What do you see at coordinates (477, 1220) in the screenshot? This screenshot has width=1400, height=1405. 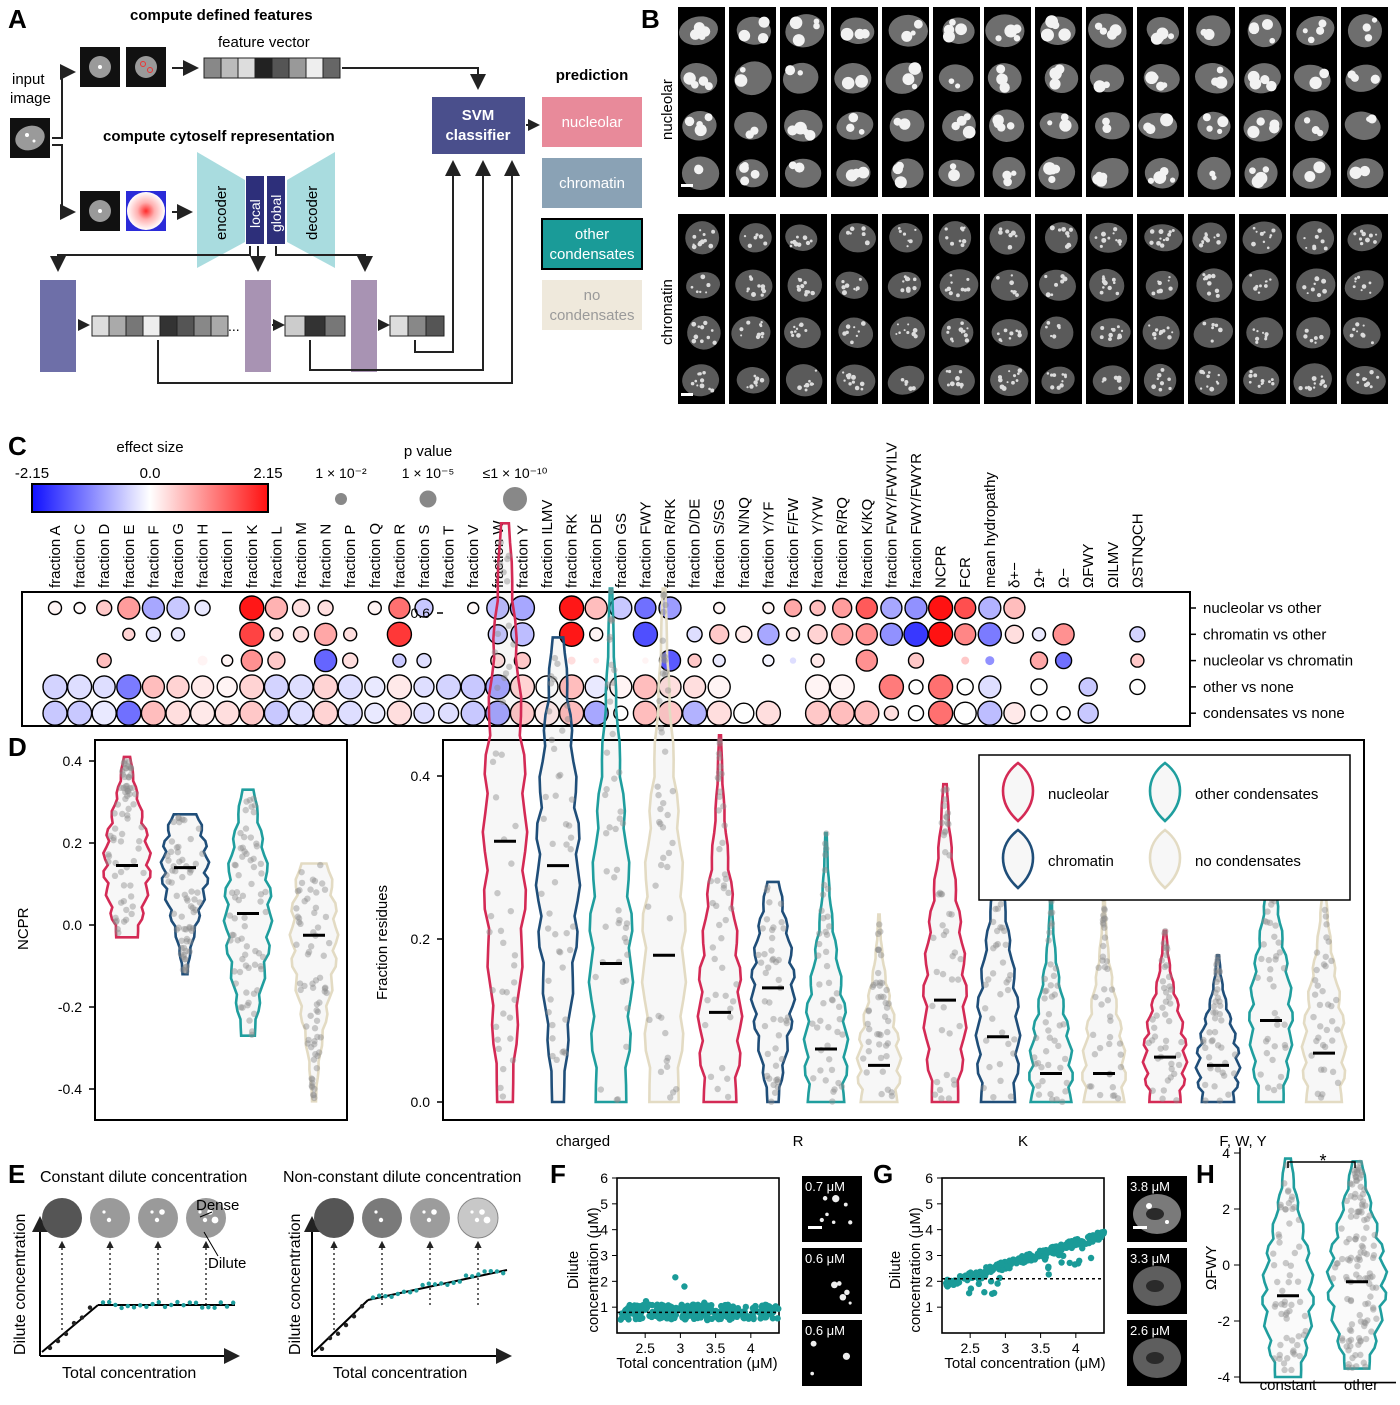 I see `dense-droplet` at bounding box center [477, 1220].